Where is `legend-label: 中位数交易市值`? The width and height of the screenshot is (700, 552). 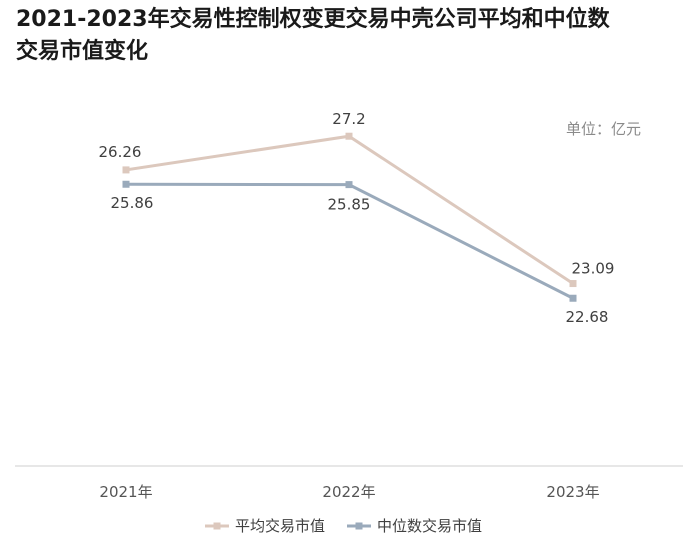
legend-label: 中位数交易市值 is located at coordinates (429, 526).